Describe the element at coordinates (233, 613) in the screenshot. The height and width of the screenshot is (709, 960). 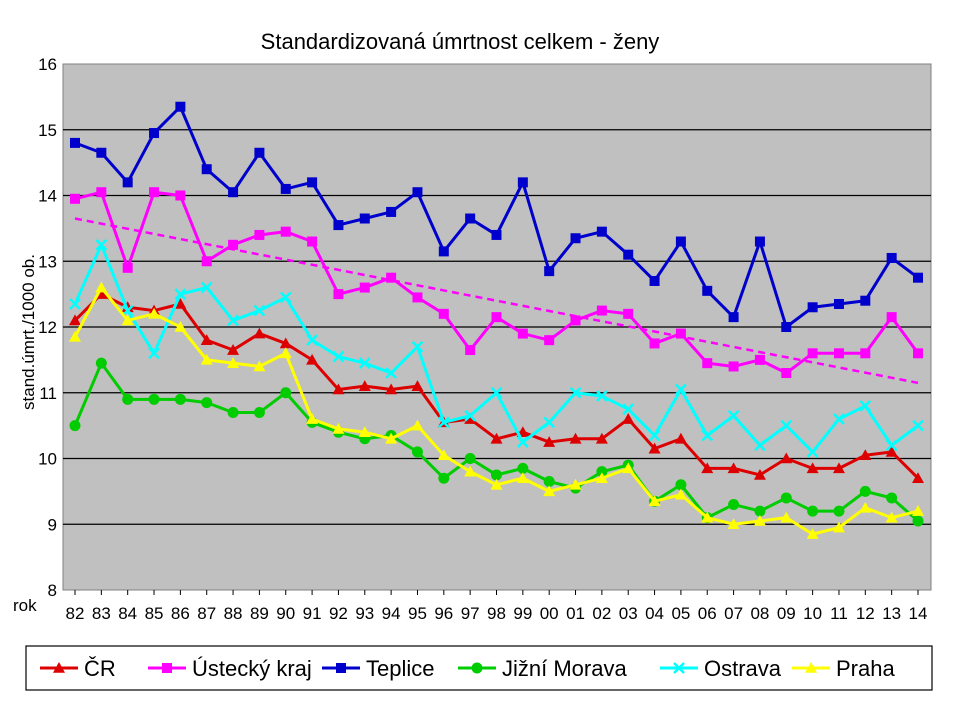
I see `x-tick-label: 88` at that location.